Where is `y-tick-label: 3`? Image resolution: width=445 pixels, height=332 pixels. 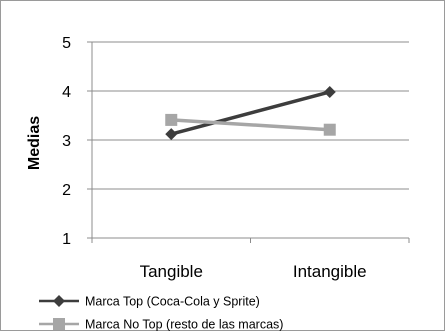 y-tick-label: 3 is located at coordinates (66, 141).